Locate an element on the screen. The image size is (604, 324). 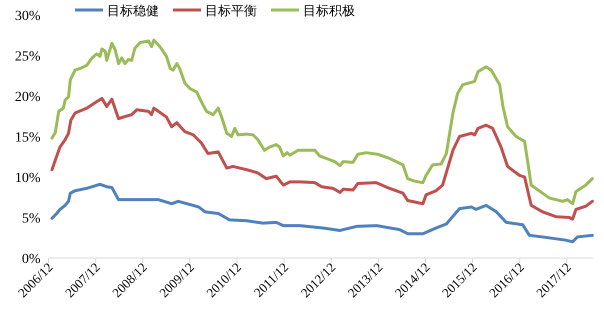
legend-label: 目标积极 is located at coordinates (329, 11).